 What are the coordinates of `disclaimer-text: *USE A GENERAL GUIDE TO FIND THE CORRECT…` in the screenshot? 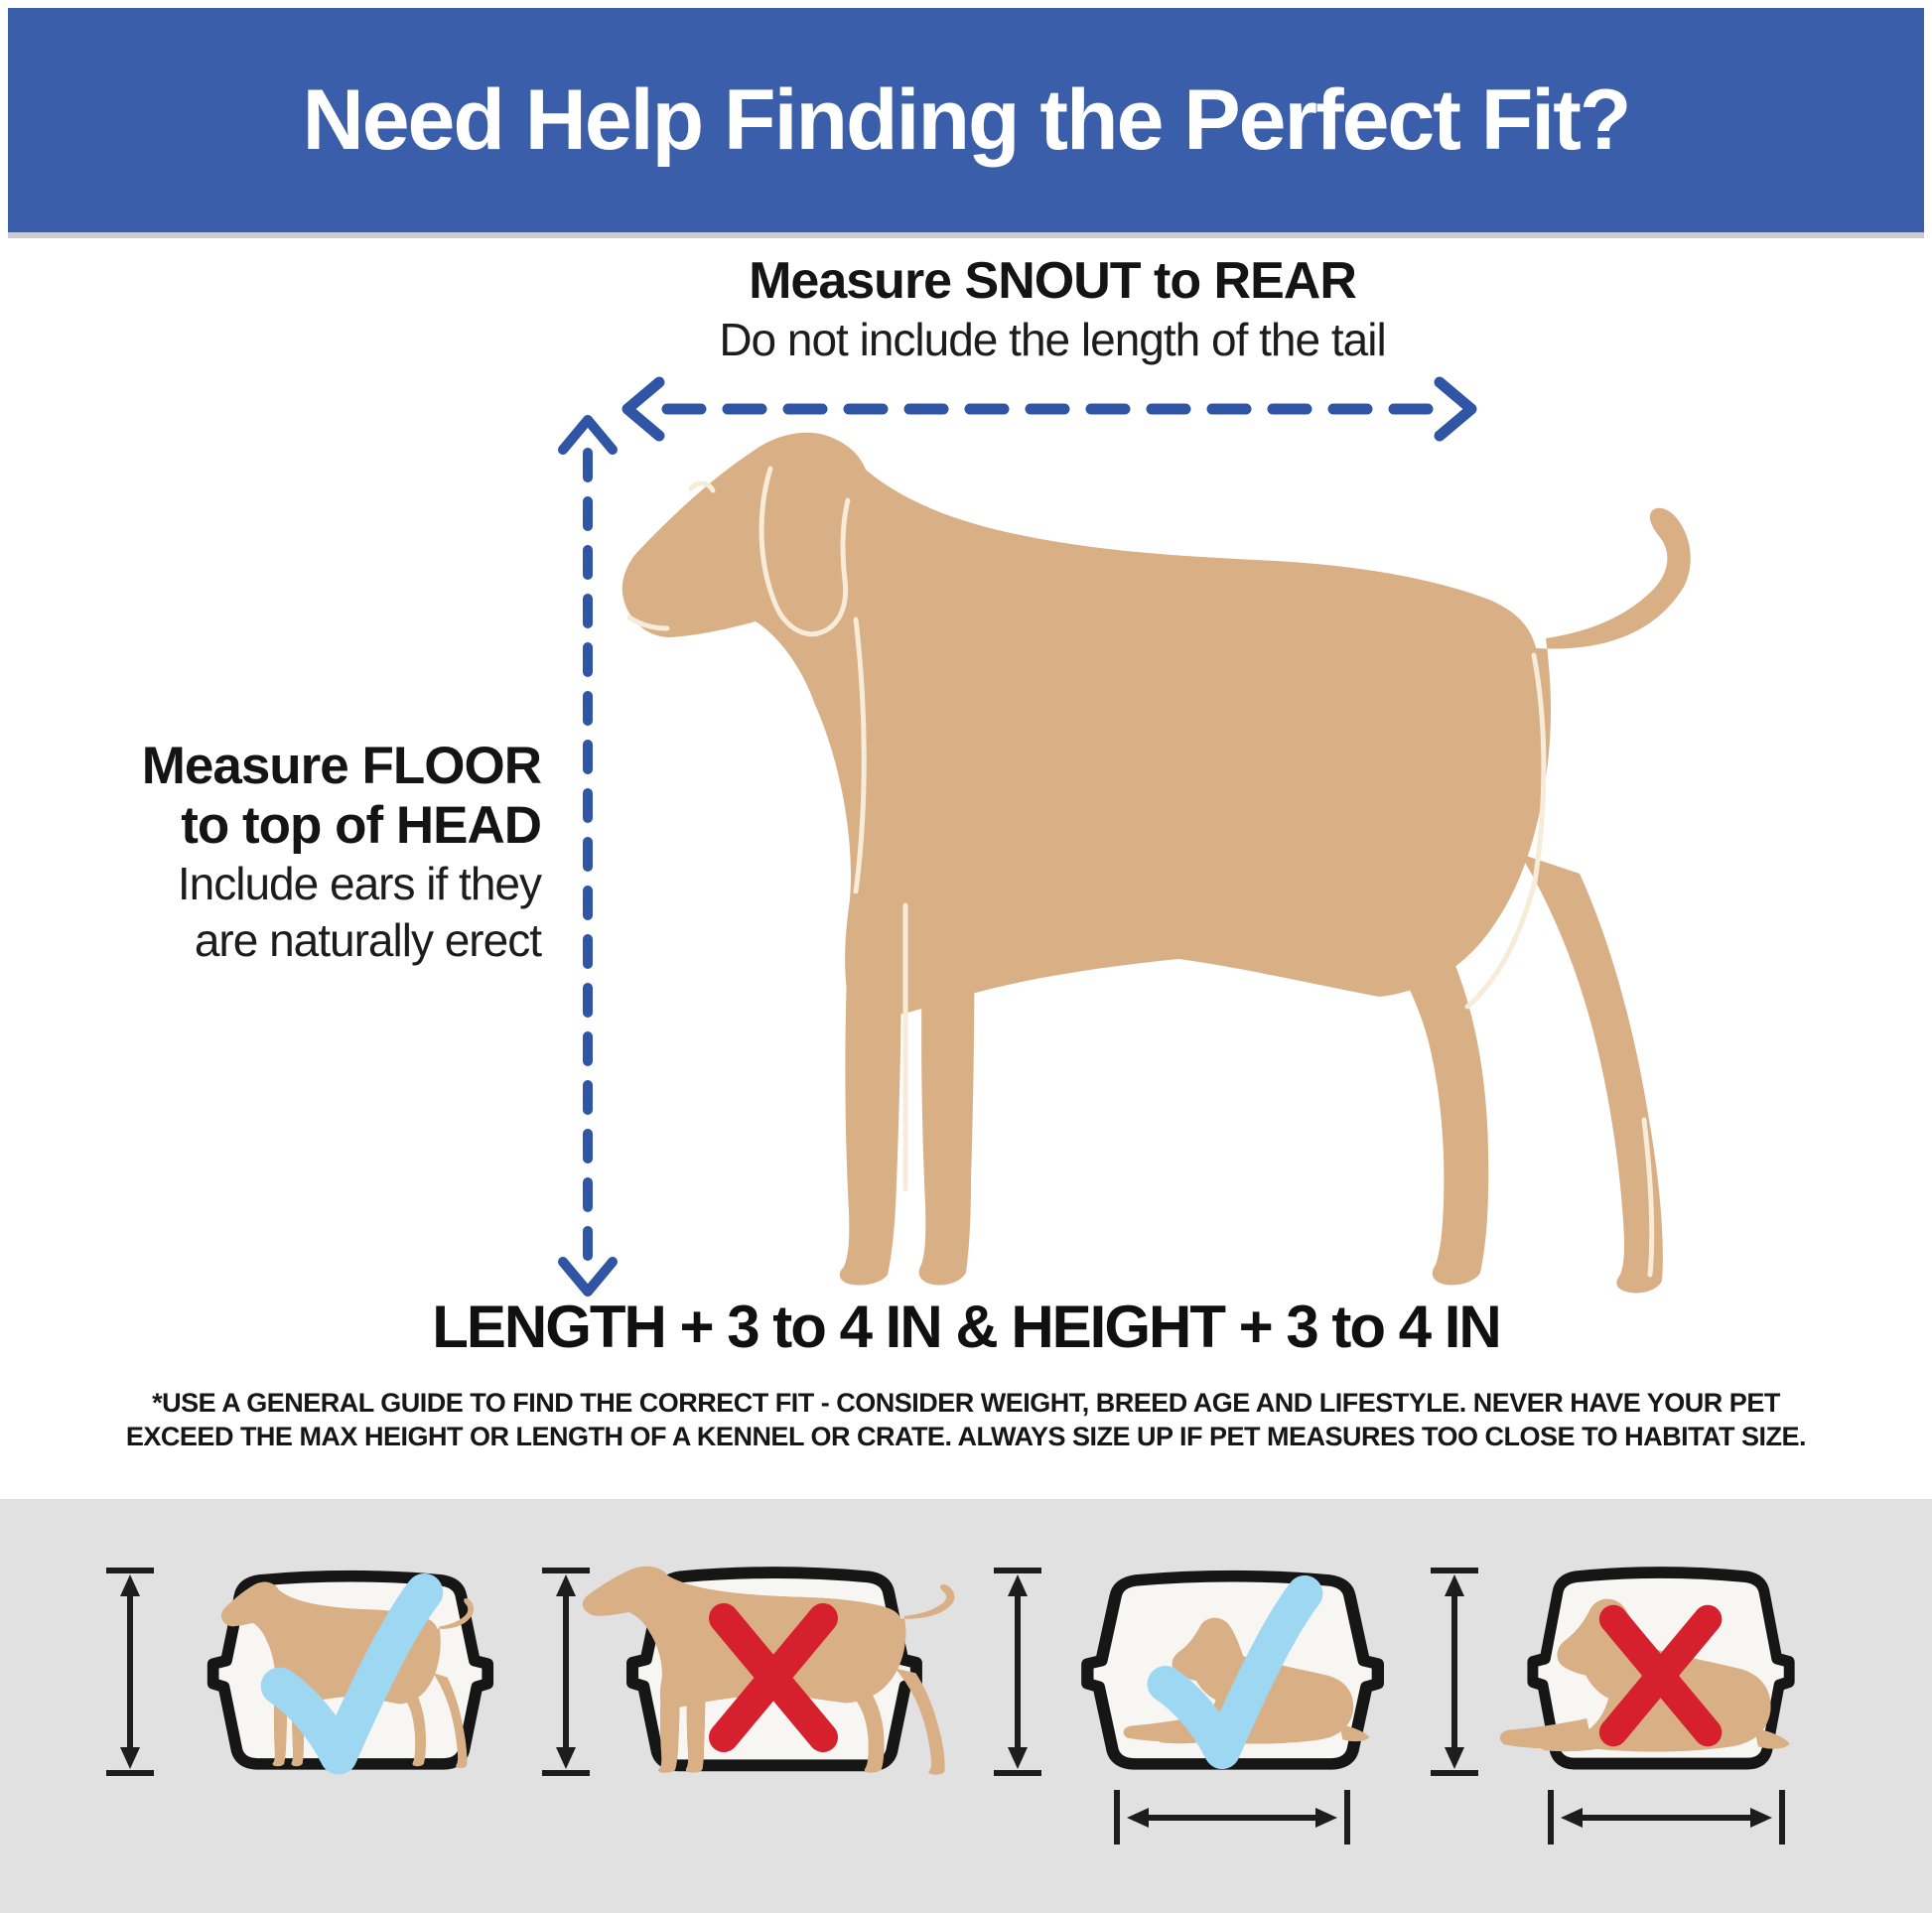 It's located at (966, 1419).